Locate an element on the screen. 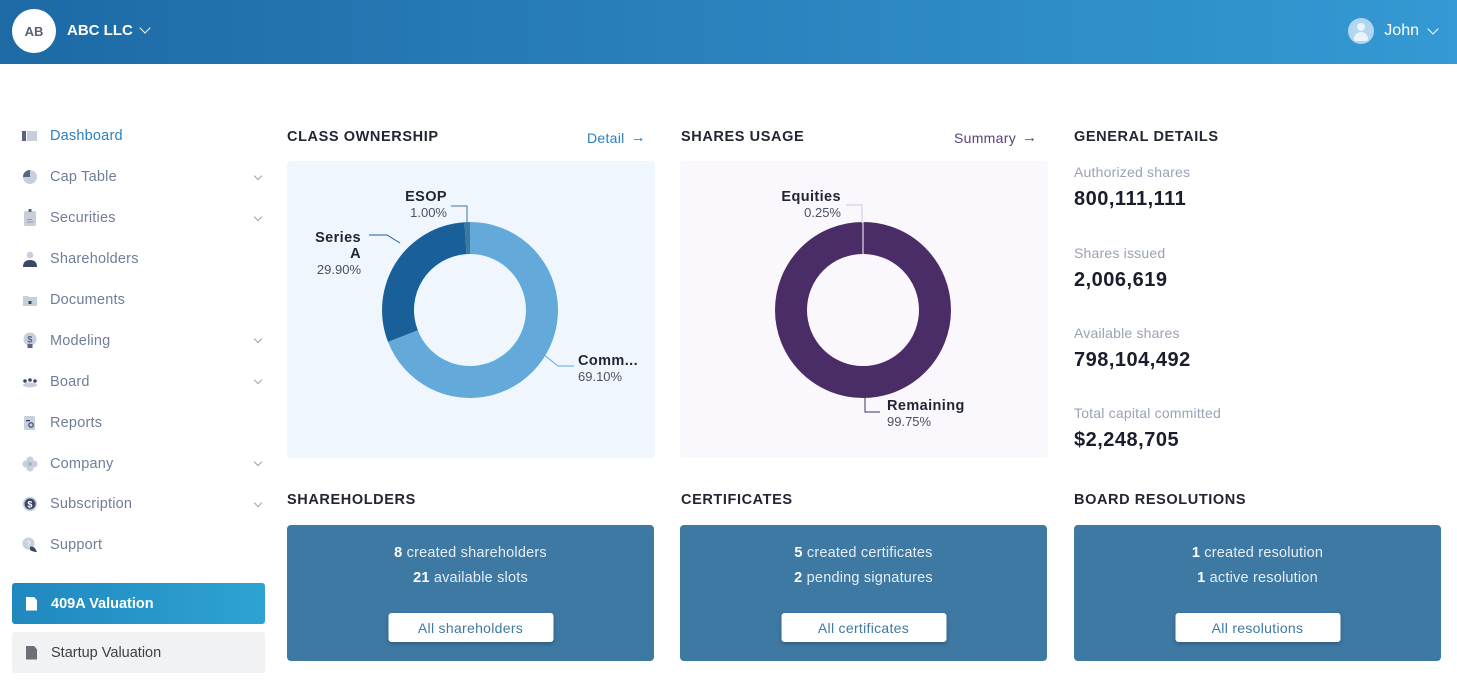 This screenshot has height=684, width=1457. sidebar-item-label: Securities is located at coordinates (83, 218).